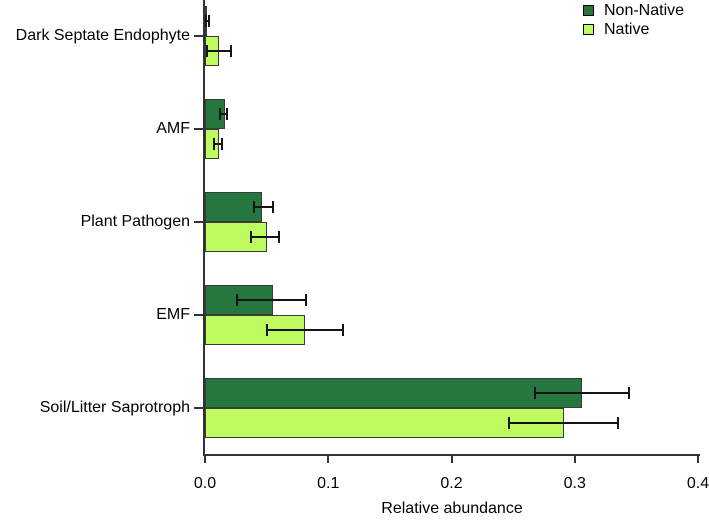 The height and width of the screenshot is (520, 709). I want to click on category-label: Soil/Litter Saprotroph, so click(114, 407).